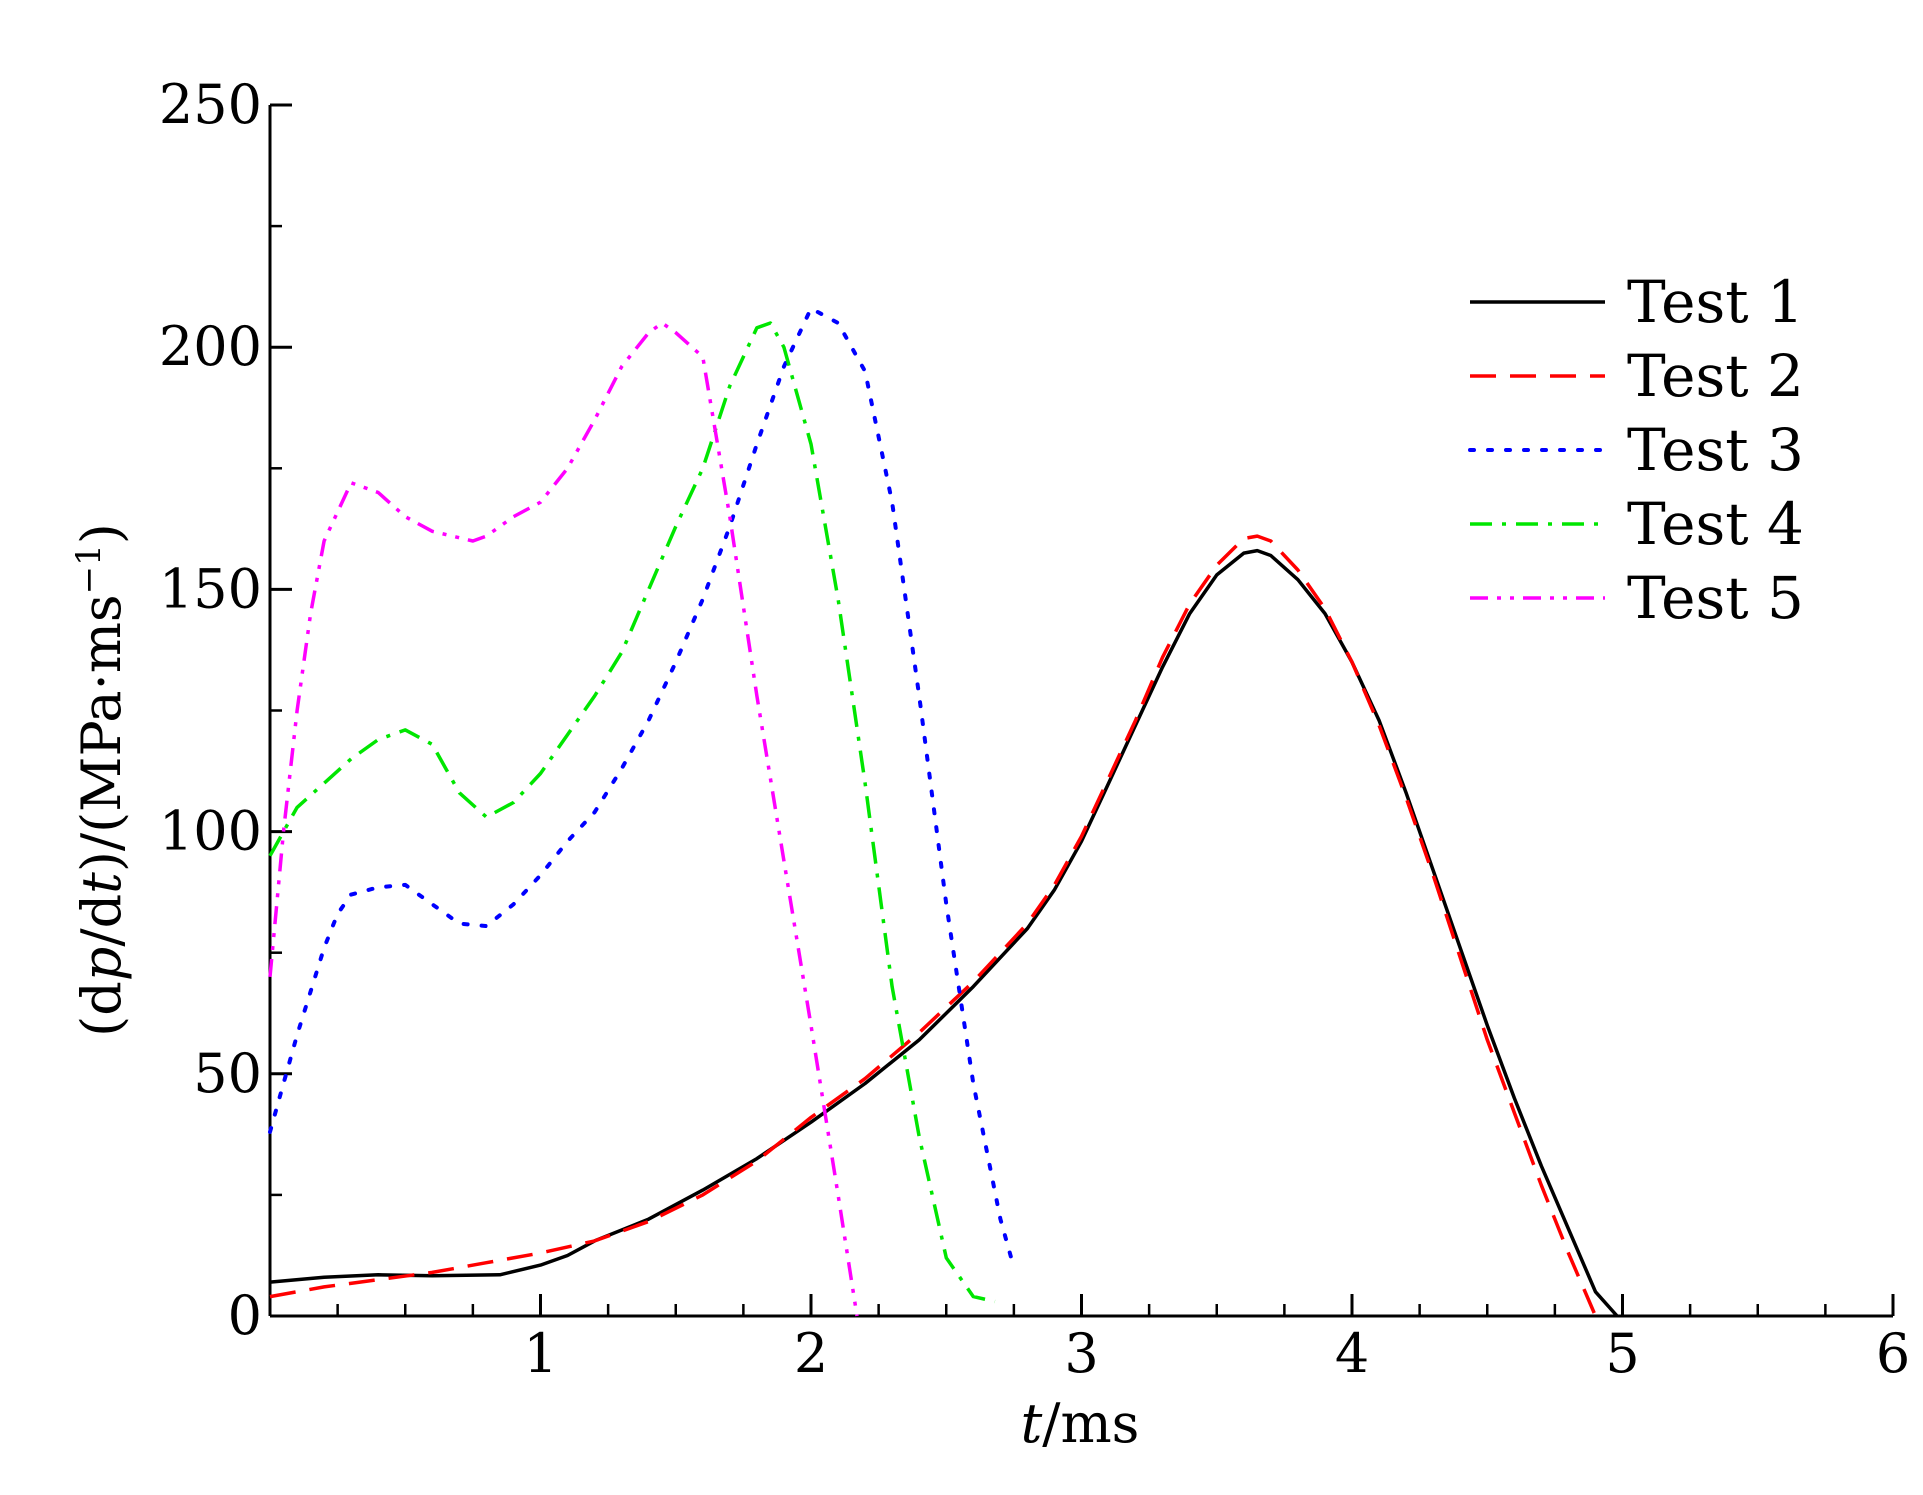  What do you see at coordinates (1352, 1353) in the screenshot?
I see `x-tick-label: 4` at bounding box center [1352, 1353].